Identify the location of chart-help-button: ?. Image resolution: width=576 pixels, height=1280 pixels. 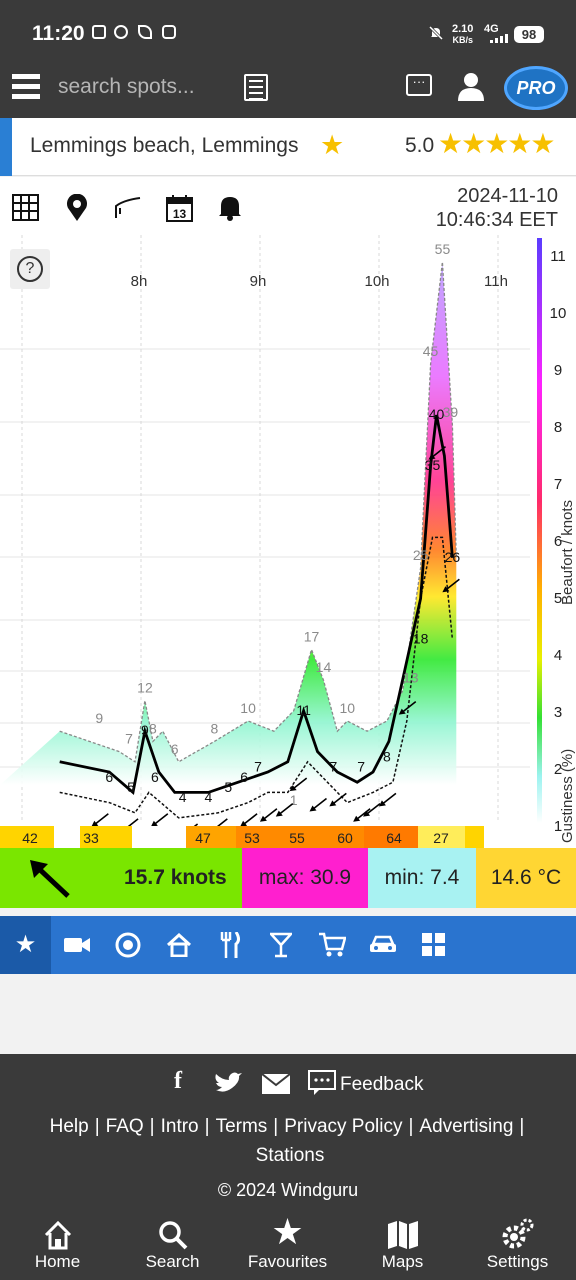
(30, 269).